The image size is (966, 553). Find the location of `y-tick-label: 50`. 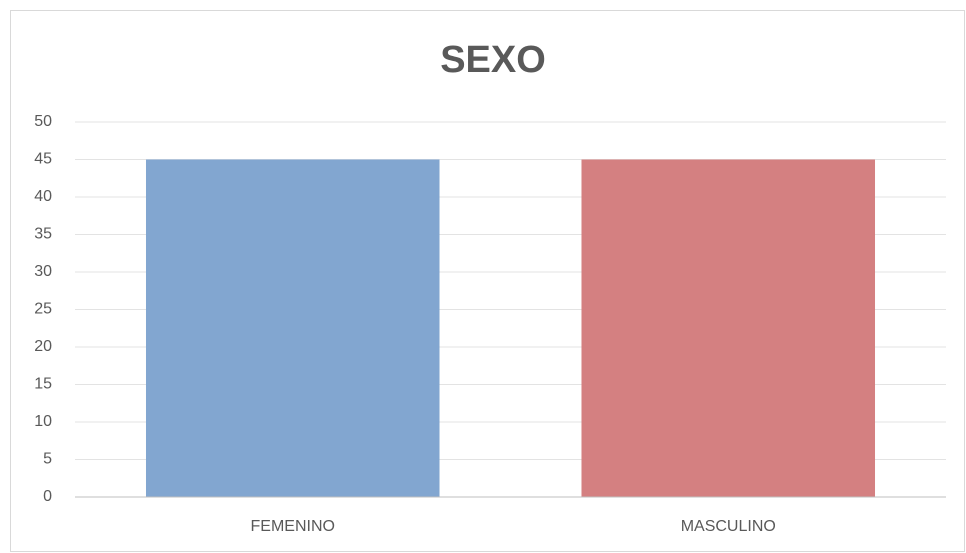

y-tick-label: 50 is located at coordinates (43, 121).